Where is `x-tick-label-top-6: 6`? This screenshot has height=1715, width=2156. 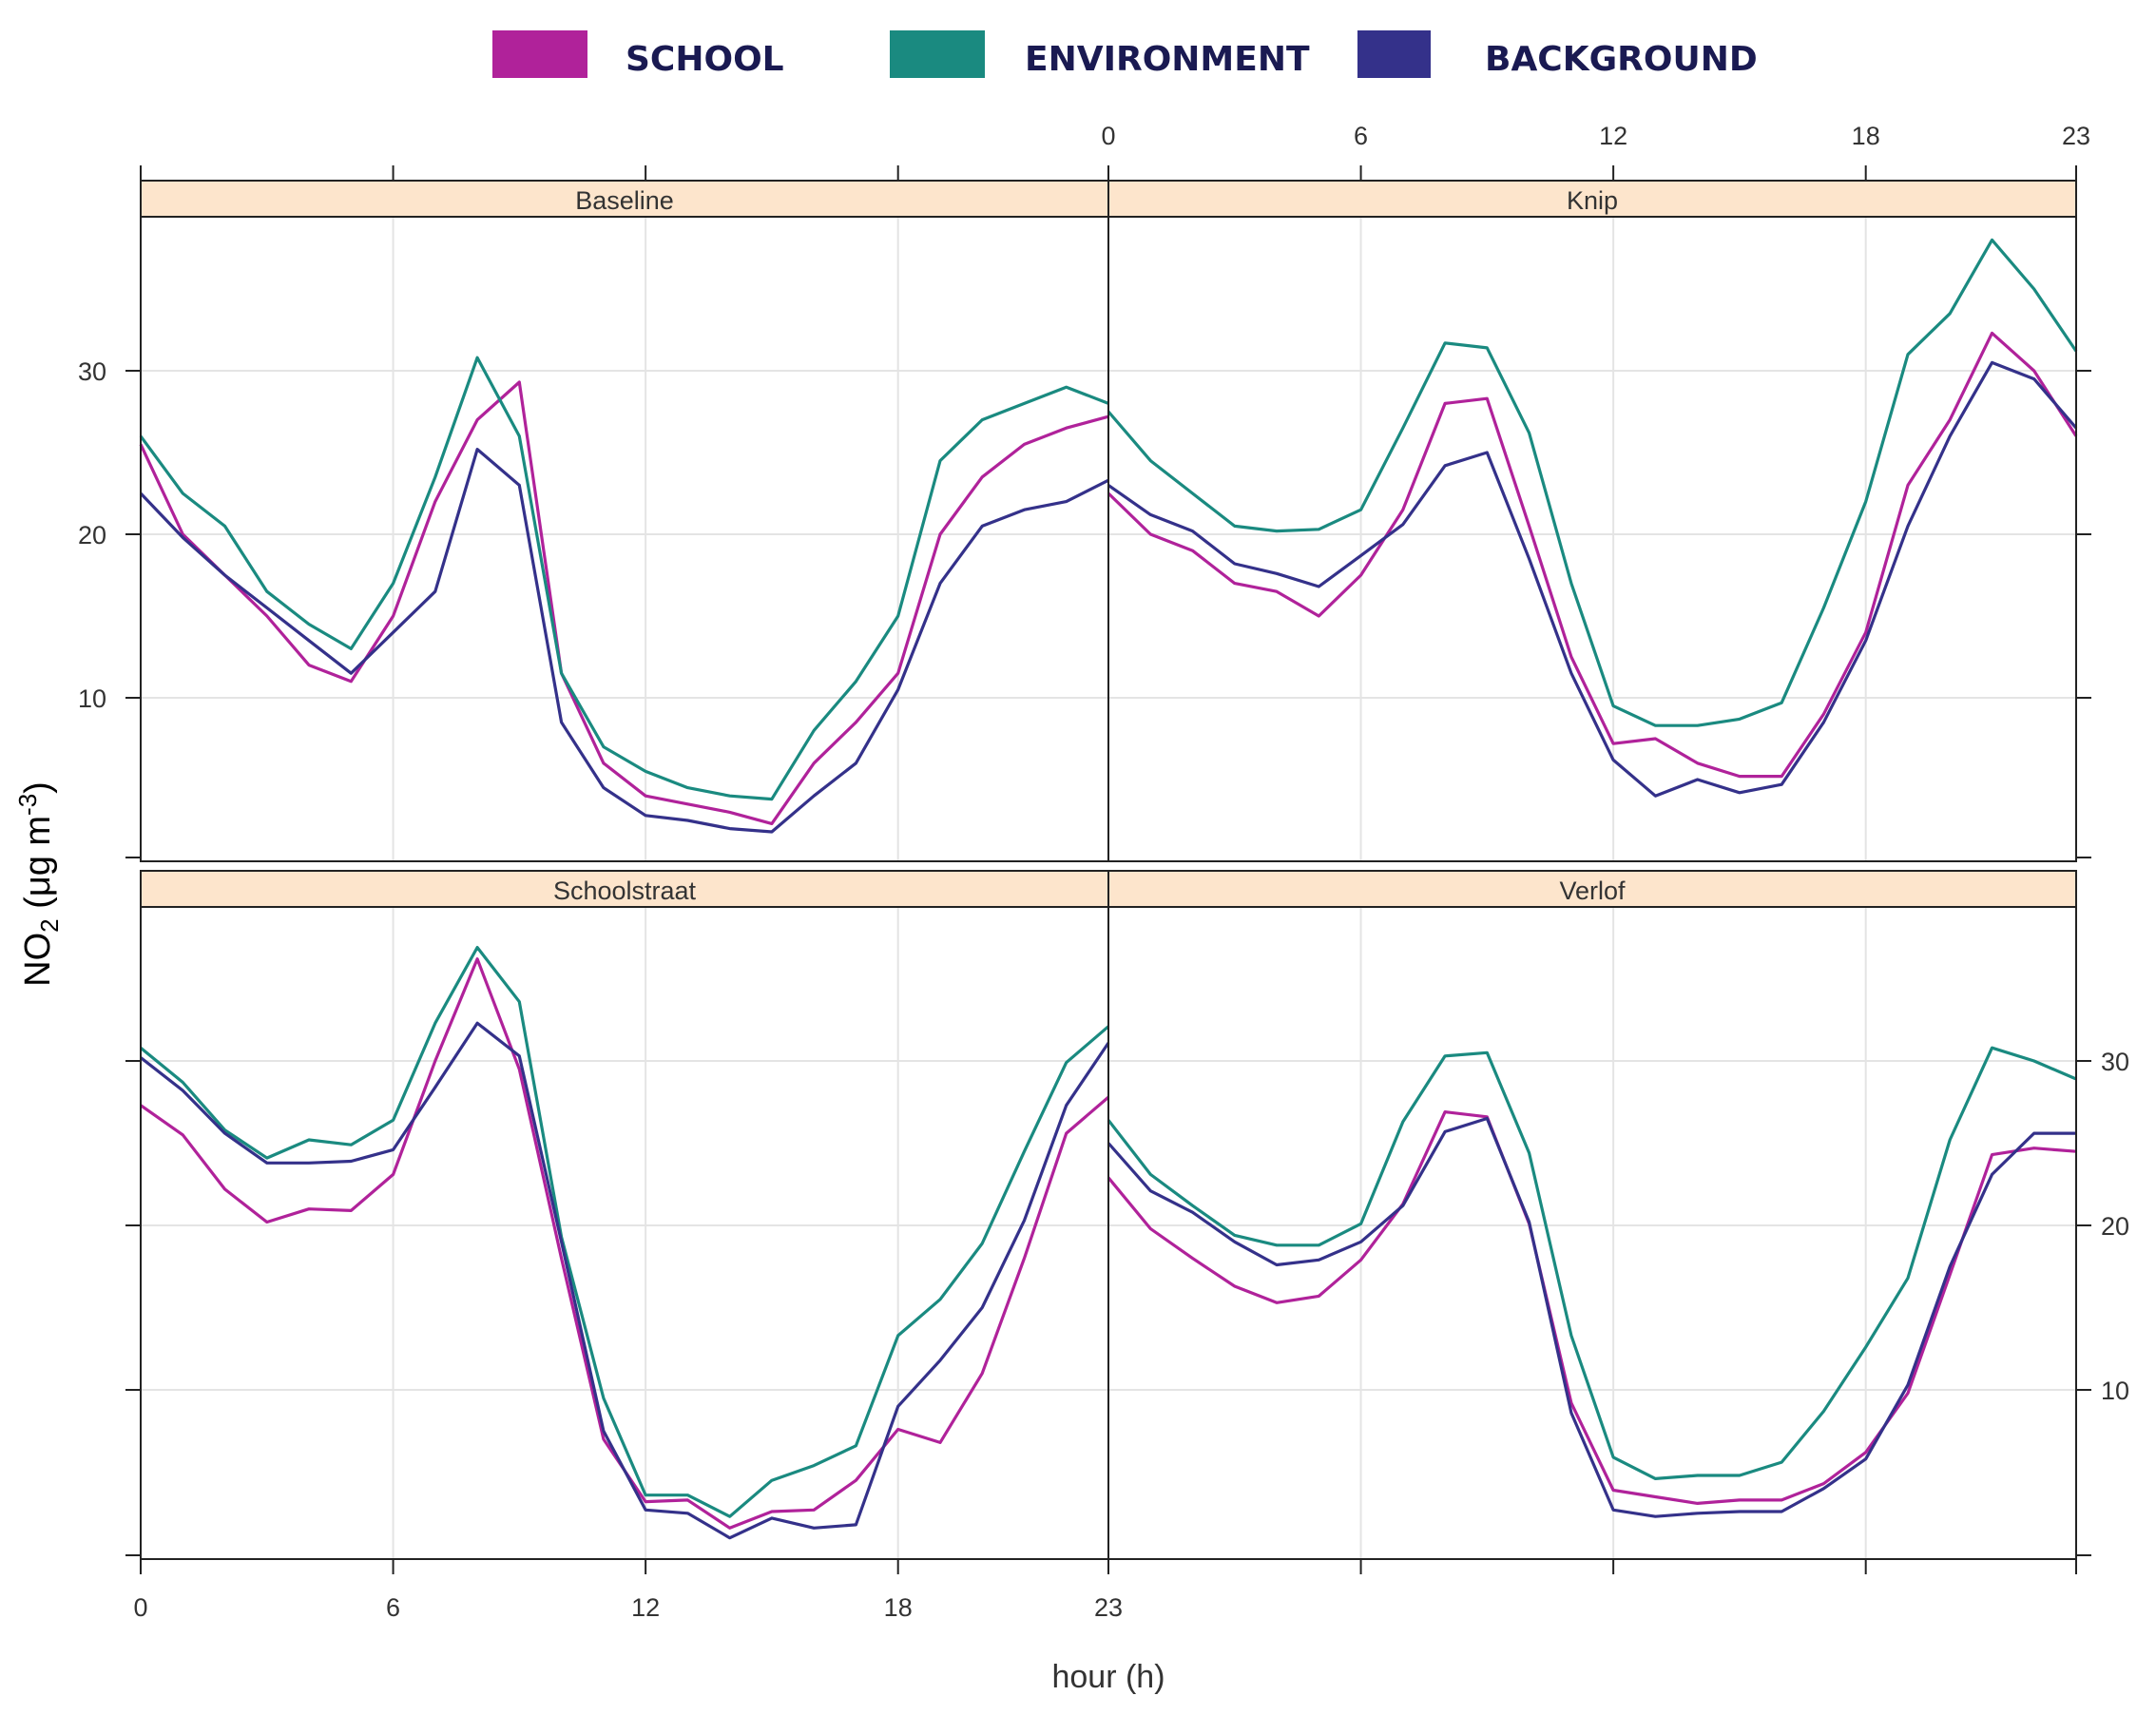 x-tick-label-top-6: 6 is located at coordinates (1361, 136).